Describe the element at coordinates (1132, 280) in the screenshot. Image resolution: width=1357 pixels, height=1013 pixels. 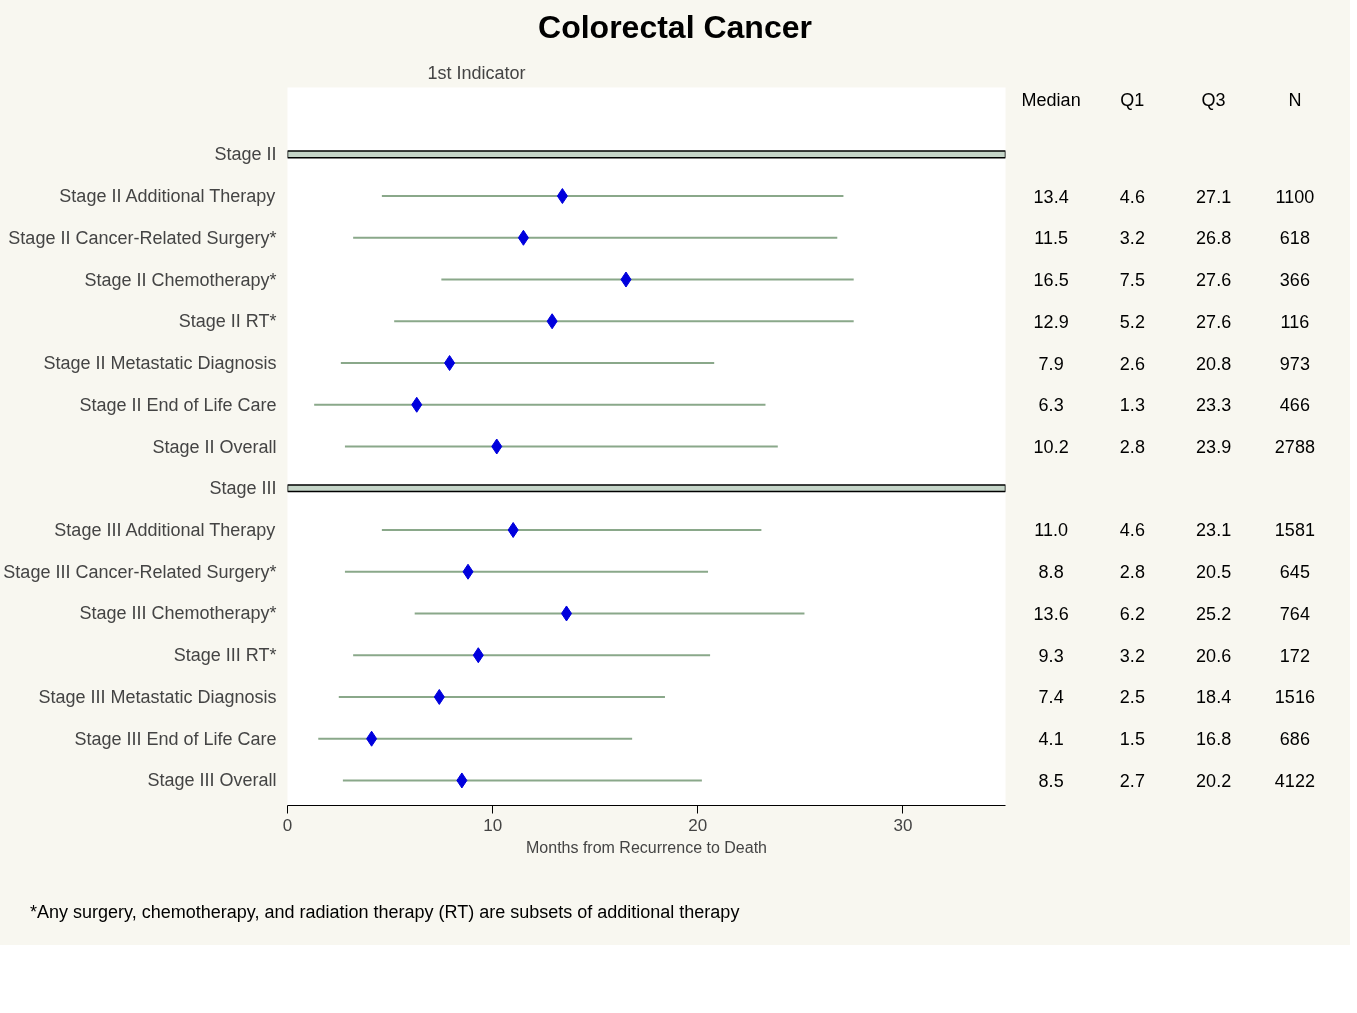
I see `text: 7.5` at that location.